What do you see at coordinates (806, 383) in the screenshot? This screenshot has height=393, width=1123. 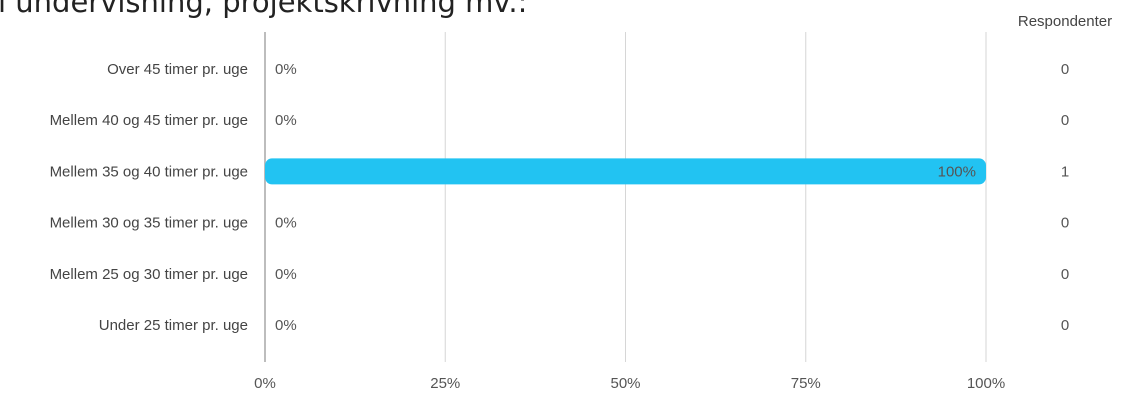 I see `x-tick-label: 75%` at bounding box center [806, 383].